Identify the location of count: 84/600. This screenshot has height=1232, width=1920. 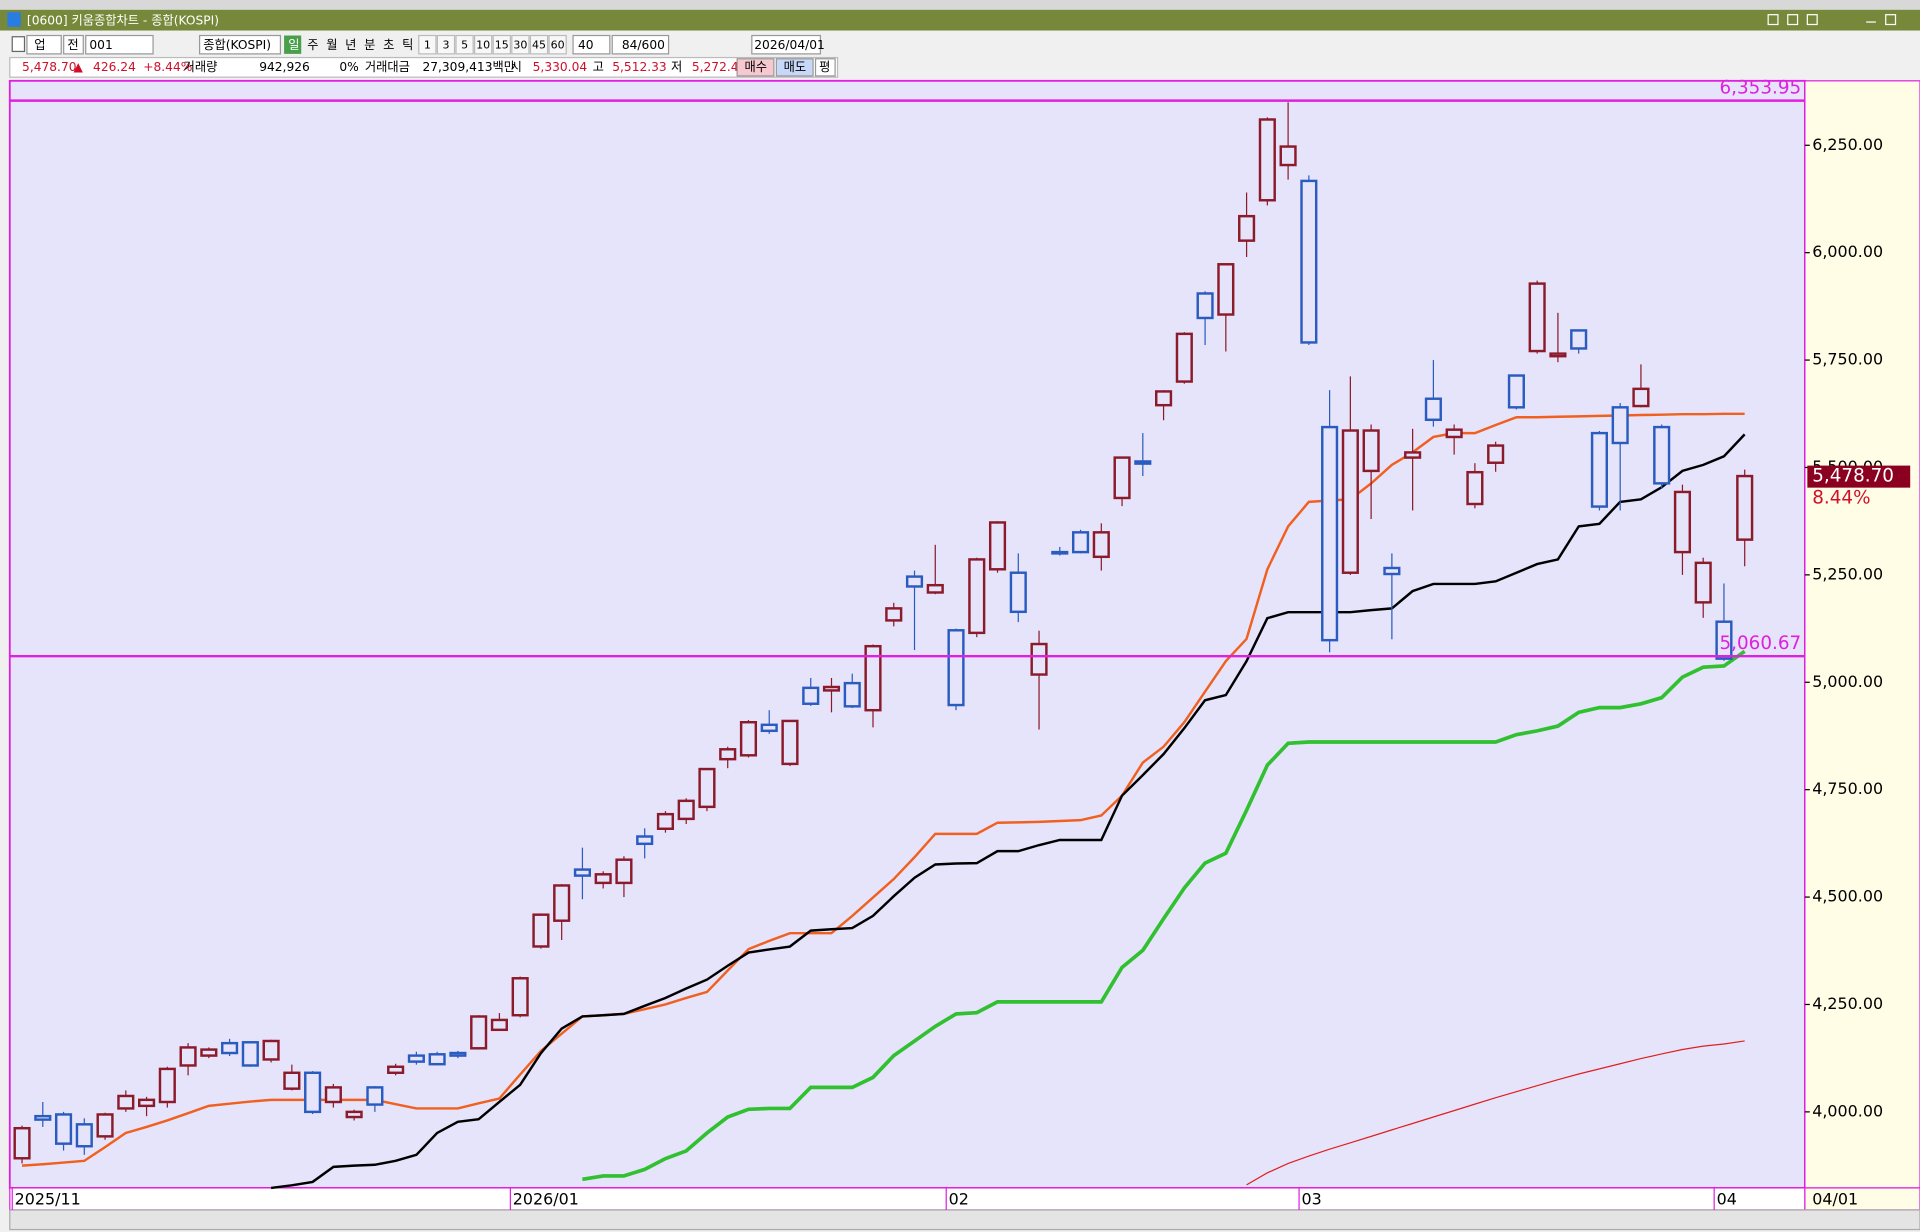
(643, 45).